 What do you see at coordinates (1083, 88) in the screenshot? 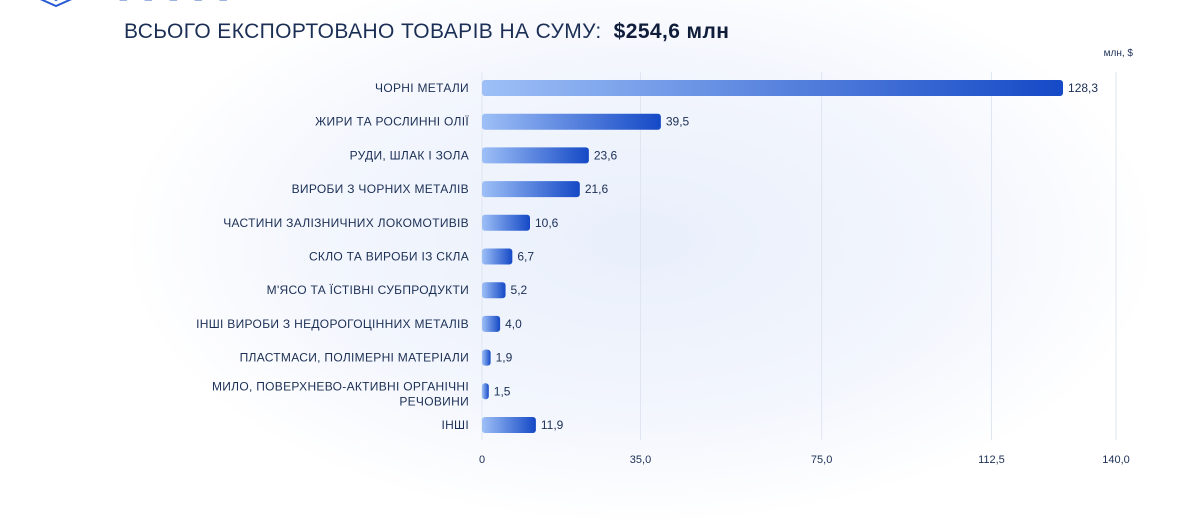
I see `value-label: 128,3` at bounding box center [1083, 88].